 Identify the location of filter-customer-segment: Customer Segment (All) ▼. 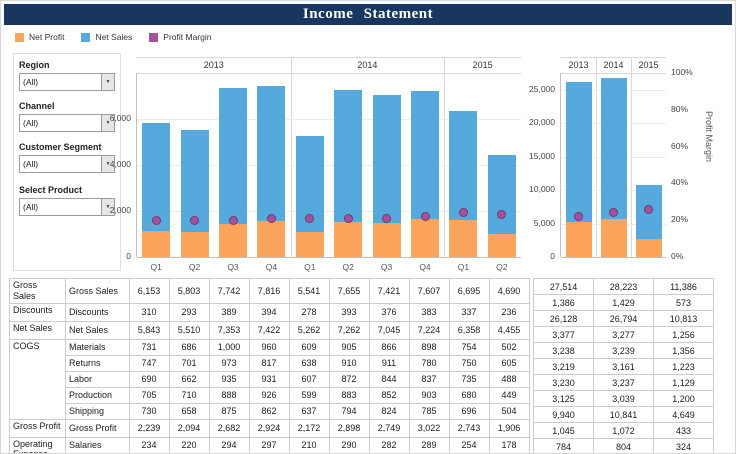
(67, 157).